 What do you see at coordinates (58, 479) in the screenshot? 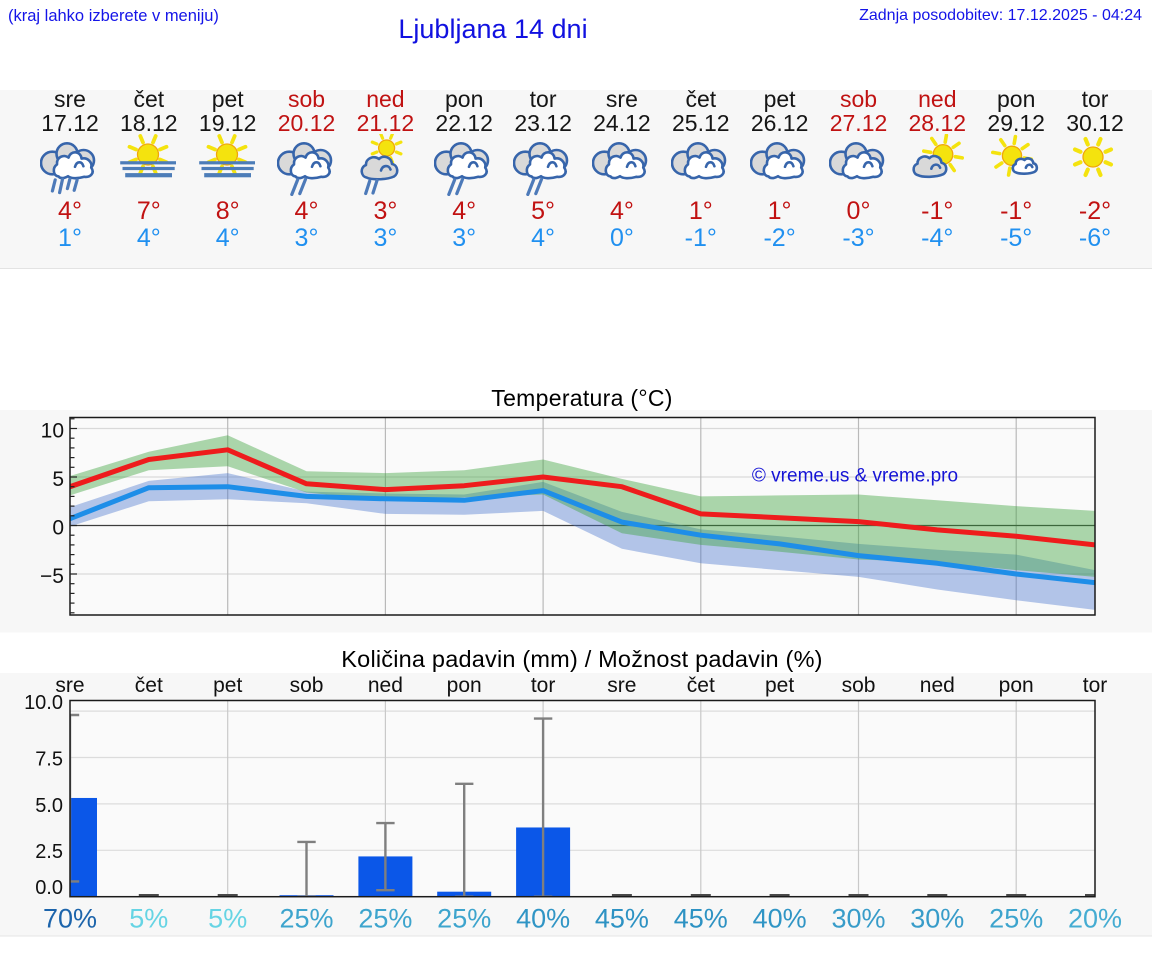
I see `svg-text: 5` at bounding box center [58, 479].